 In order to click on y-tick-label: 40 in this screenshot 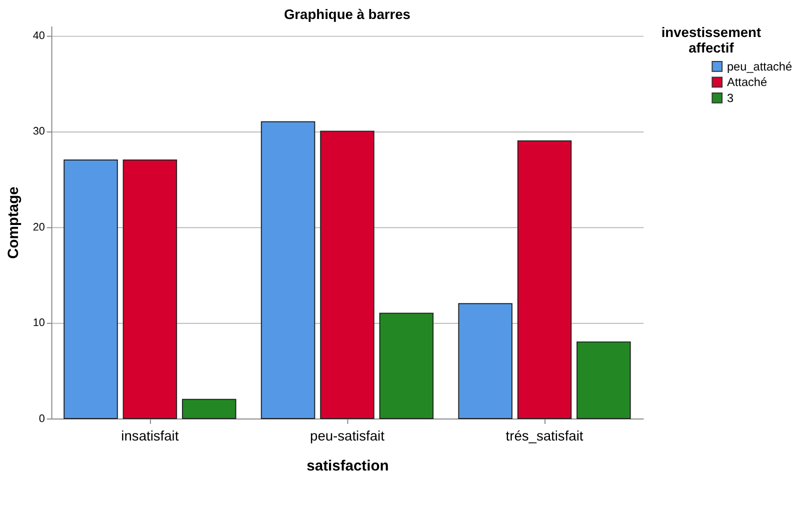, I will do `click(38, 36)`.